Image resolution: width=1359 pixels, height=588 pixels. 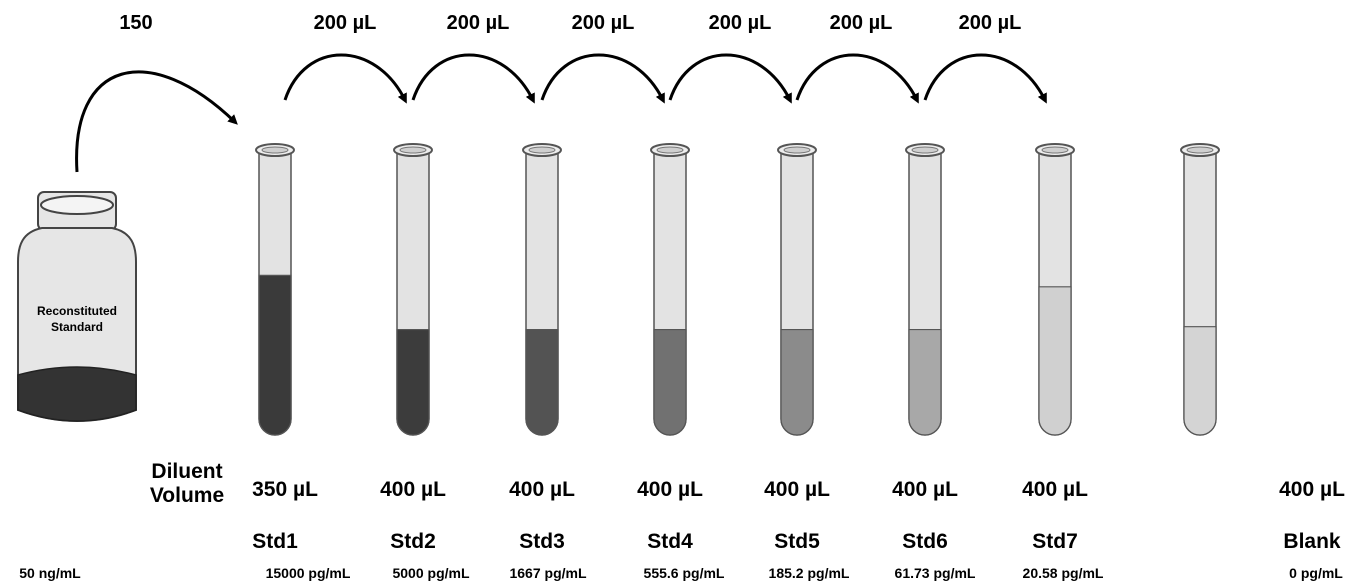 What do you see at coordinates (136, 23) in the screenshot?
I see `stock-transfer-volume: 150` at bounding box center [136, 23].